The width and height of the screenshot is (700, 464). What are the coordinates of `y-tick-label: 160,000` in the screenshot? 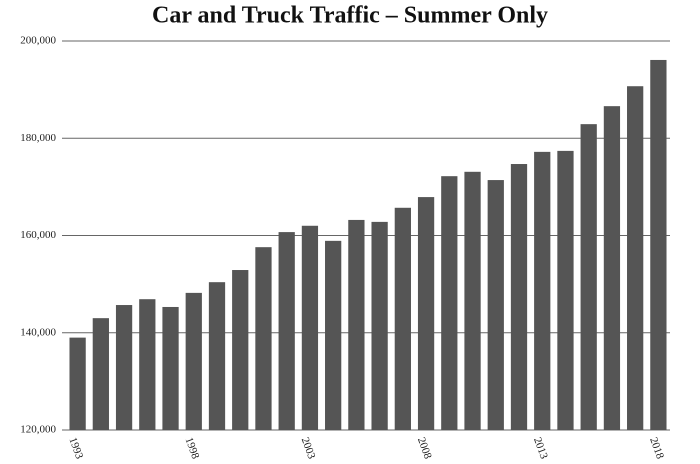 It's located at (38, 235).